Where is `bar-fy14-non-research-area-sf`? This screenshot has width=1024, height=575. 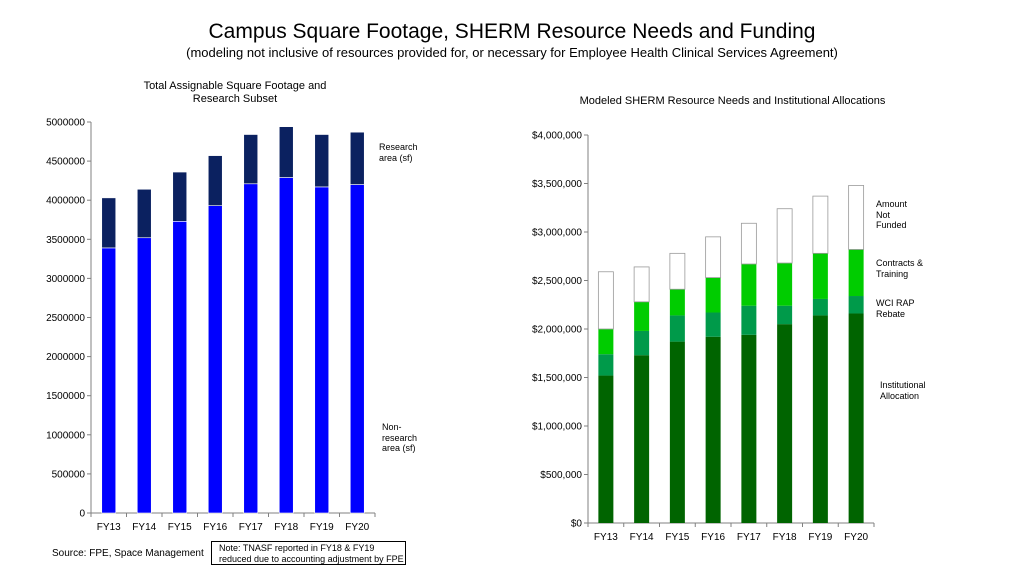
bar-fy14-non-research-area-sf is located at coordinates (144, 375).